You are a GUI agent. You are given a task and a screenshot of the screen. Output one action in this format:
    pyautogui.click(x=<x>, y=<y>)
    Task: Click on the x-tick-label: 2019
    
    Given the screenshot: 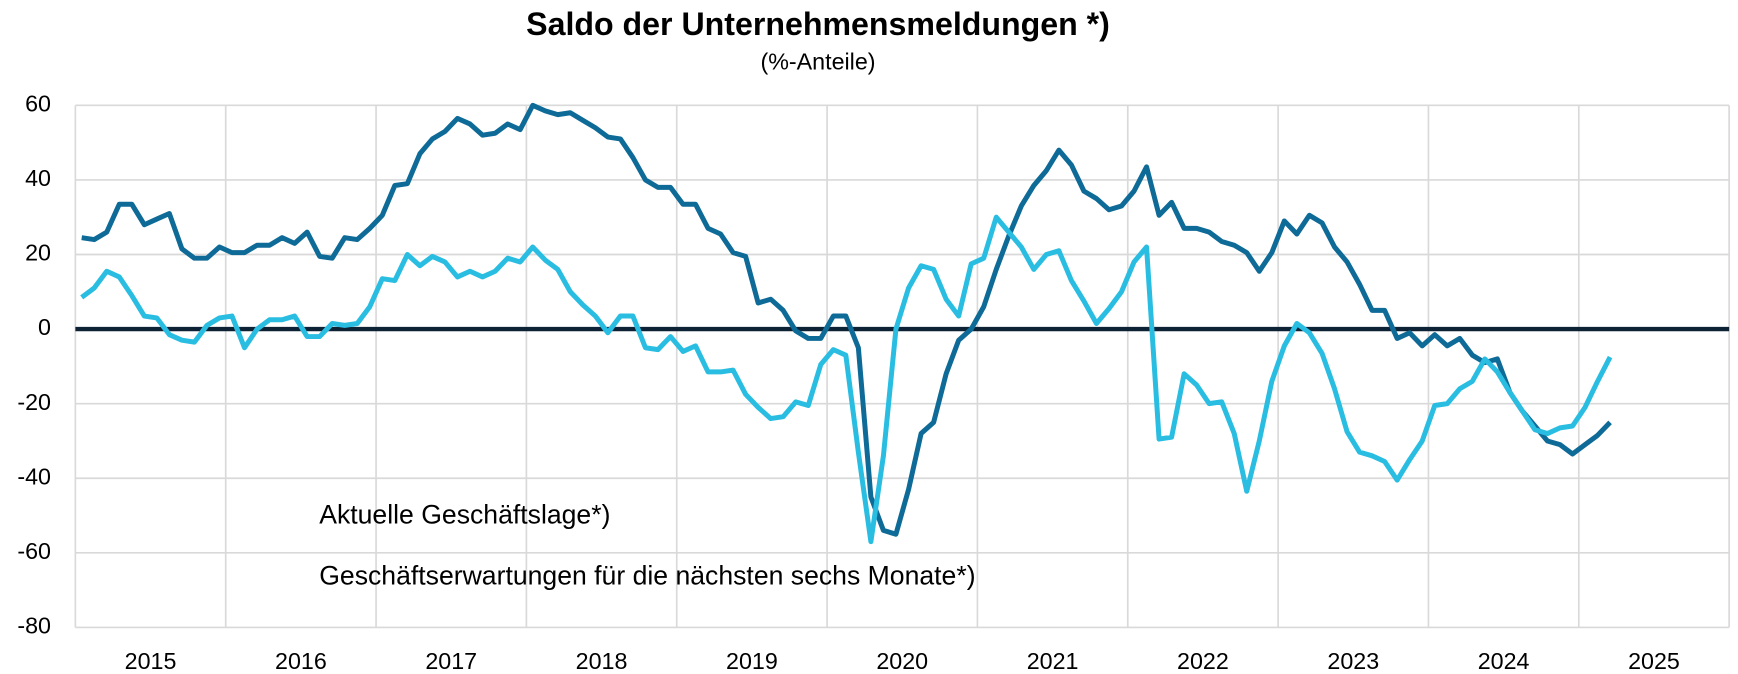 What is the action you would take?
    pyautogui.click(x=752, y=661)
    